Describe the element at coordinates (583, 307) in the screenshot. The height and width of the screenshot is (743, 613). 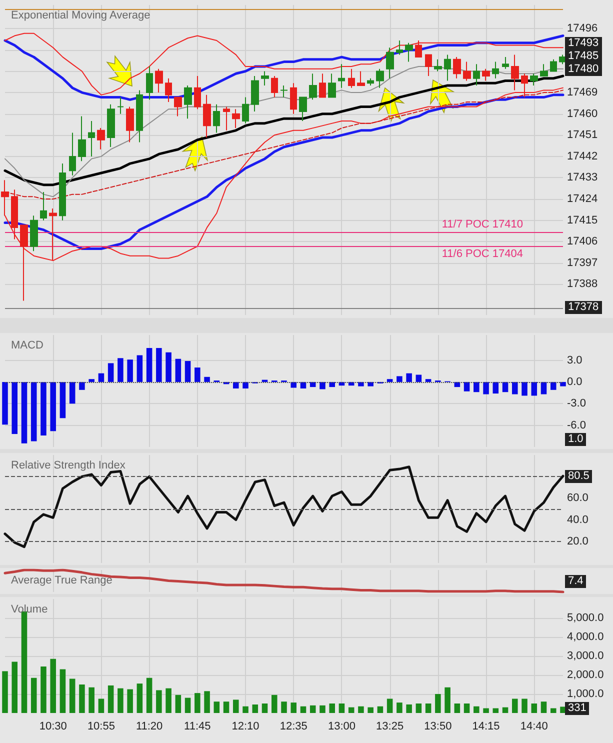
I see `annotation: 17378` at that location.